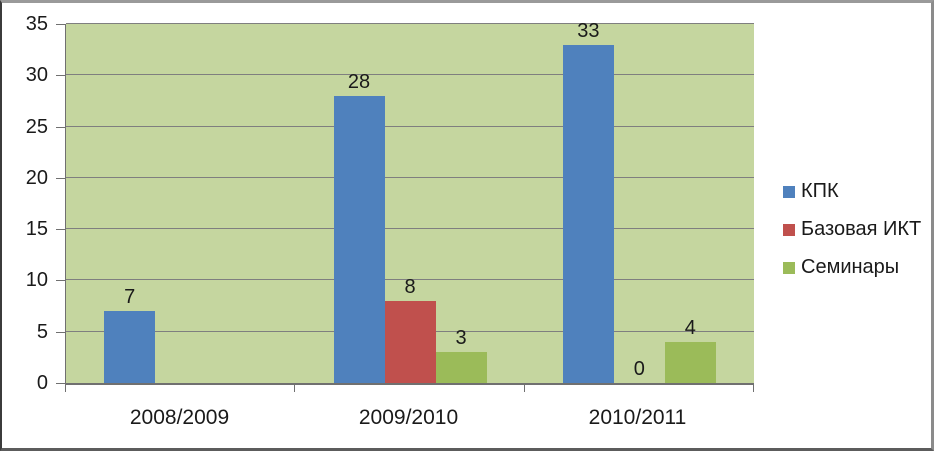 The image size is (934, 451). What do you see at coordinates (36, 24) in the screenshot?
I see `y-axis-tick-label: 35` at bounding box center [36, 24].